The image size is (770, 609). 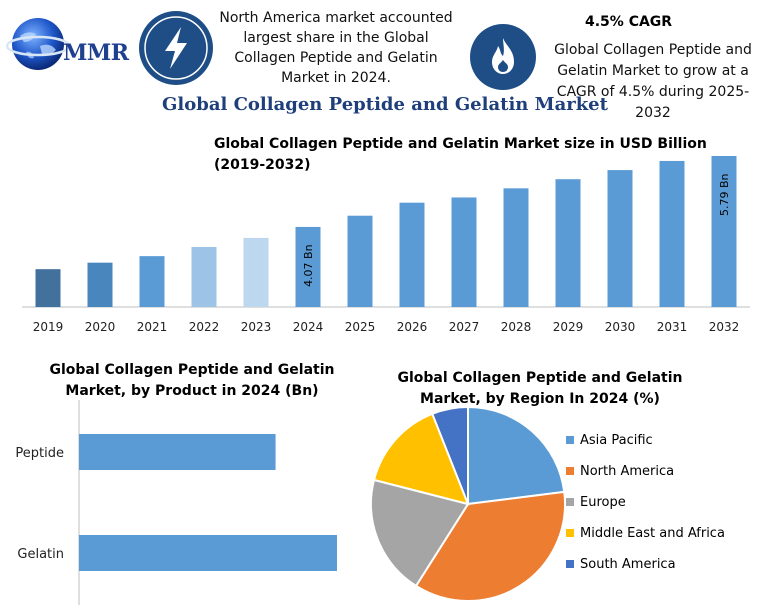 What do you see at coordinates (152, 327) in the screenshot?
I see `tick-label-2021: 2021` at bounding box center [152, 327].